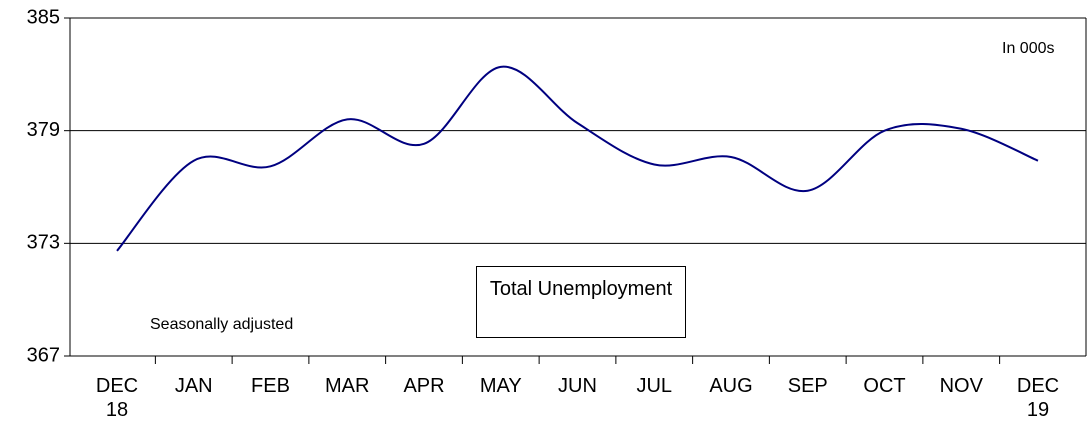 Image resolution: width=1089 pixels, height=433 pixels. I want to click on x-tick-label: JAN, so click(193, 386).